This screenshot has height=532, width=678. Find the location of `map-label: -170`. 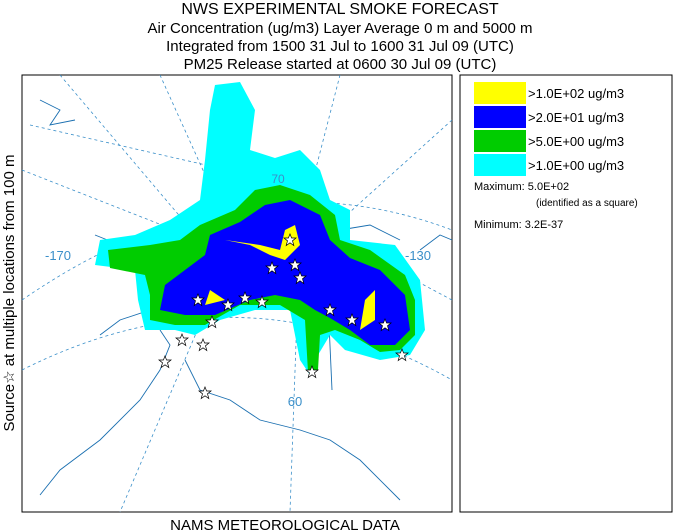

map-label: -170 is located at coordinates (58, 255).